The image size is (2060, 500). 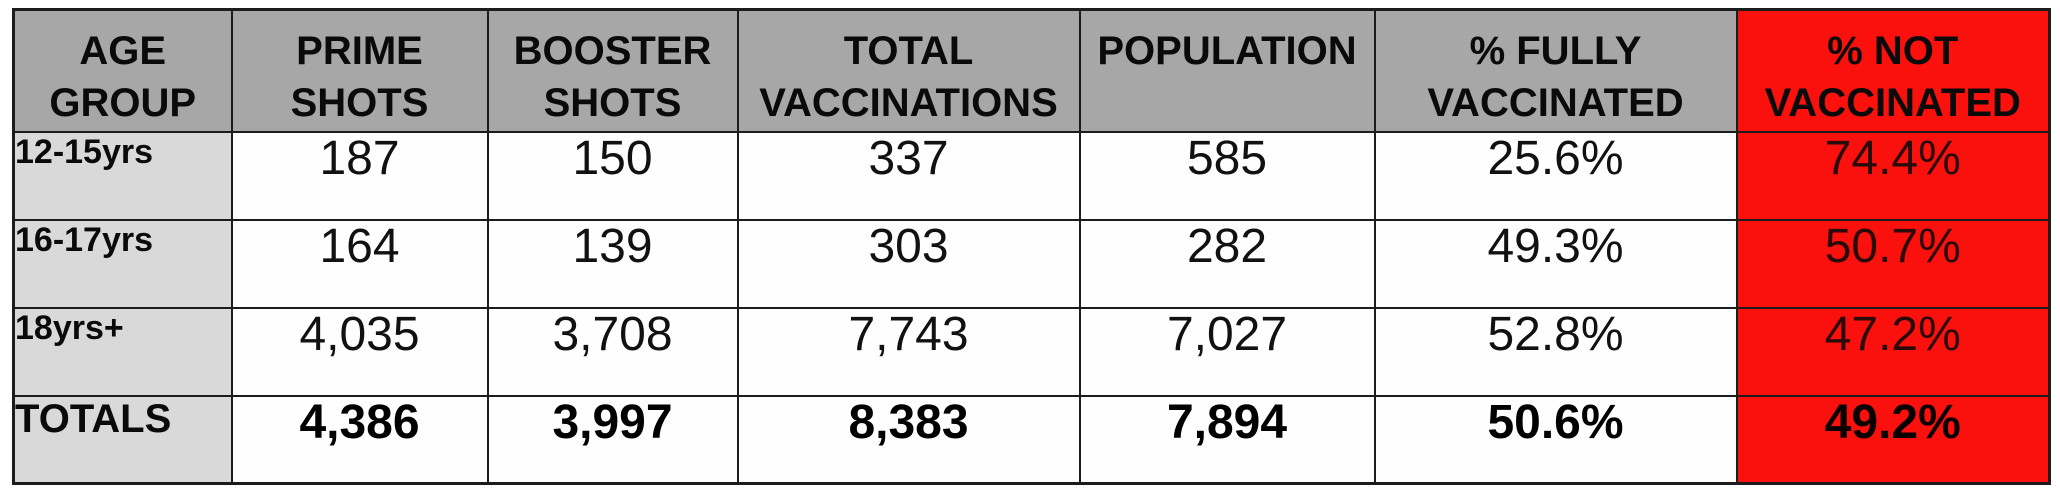 What do you see at coordinates (612, 439) in the screenshot?
I see `cell-booster-shots: 3,997` at bounding box center [612, 439].